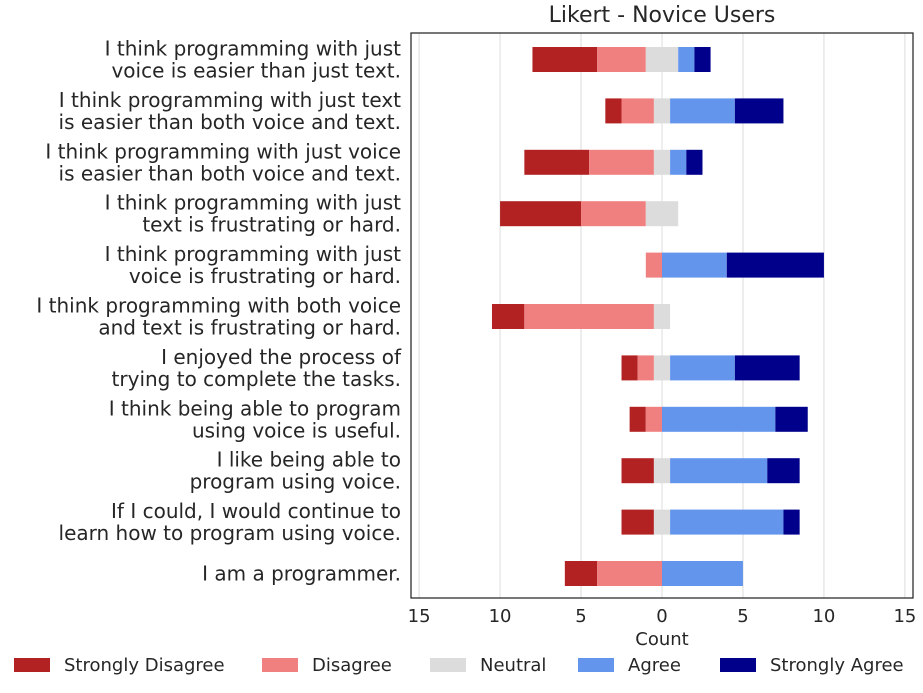 The width and height of the screenshot is (923, 693). What do you see at coordinates (661, 639) in the screenshot?
I see `x-axis-label: Count` at bounding box center [661, 639].